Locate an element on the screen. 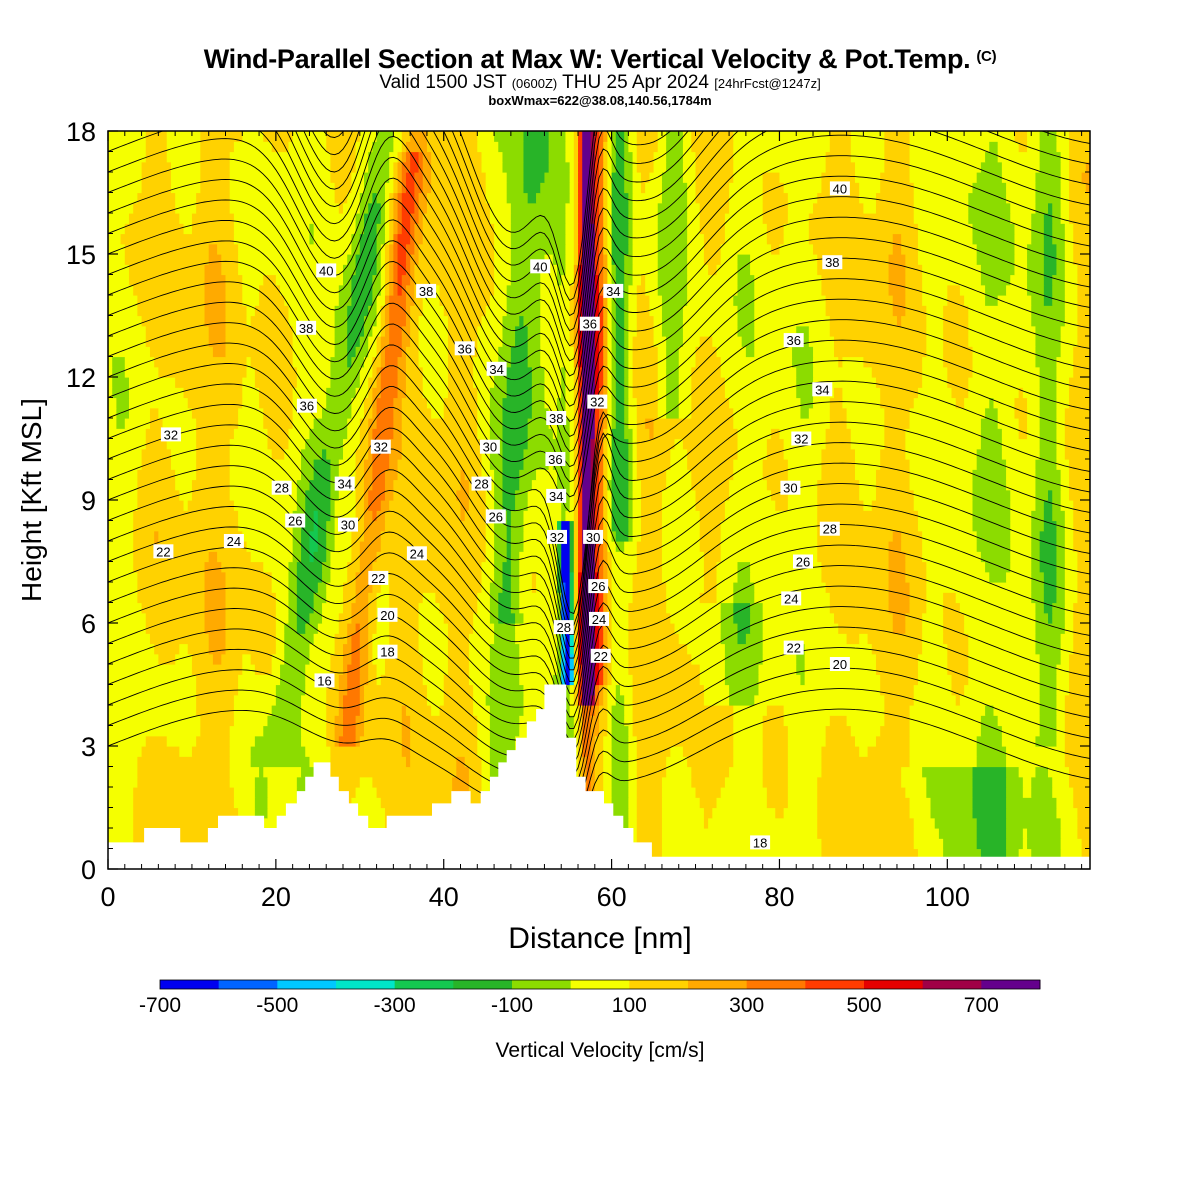 Image resolution: width=1200 pixels, height=1200 pixels. theta-label: 30 is located at coordinates (489, 447).